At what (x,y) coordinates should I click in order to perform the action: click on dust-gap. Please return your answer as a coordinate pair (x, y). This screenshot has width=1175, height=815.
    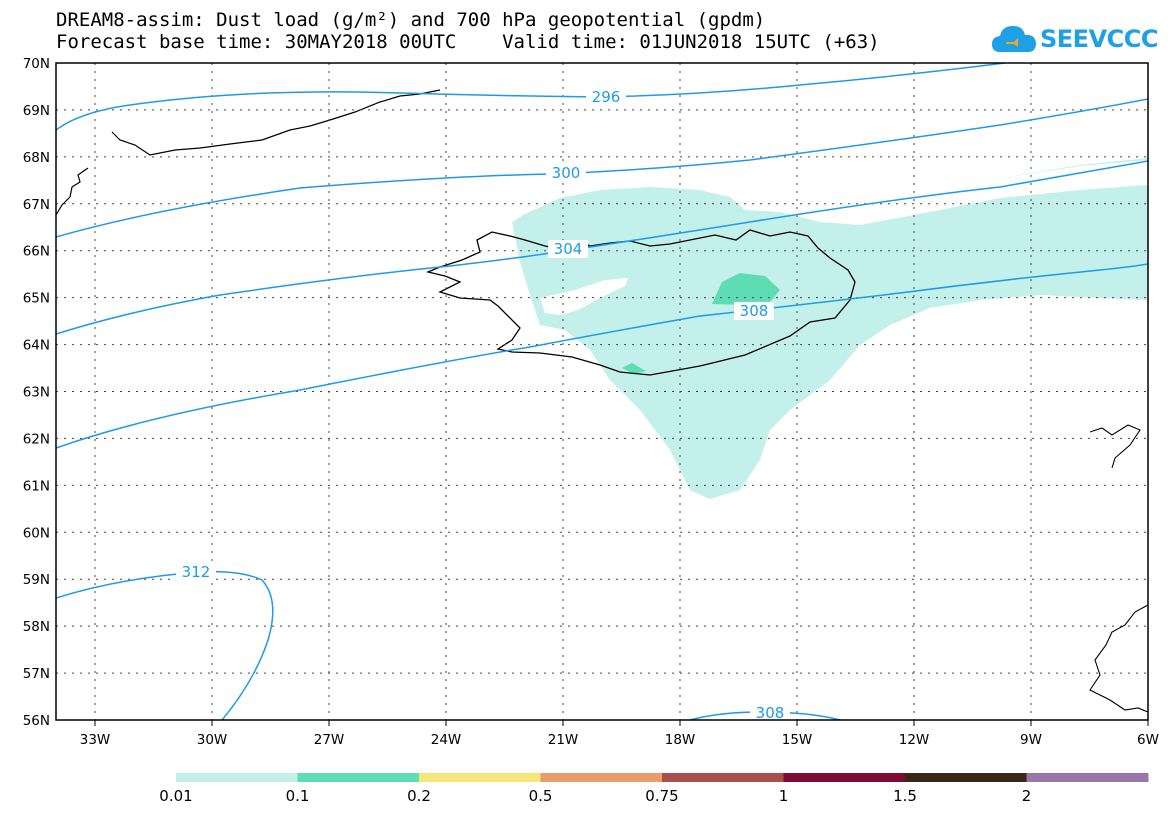
    Looking at the image, I should click on (584, 296).